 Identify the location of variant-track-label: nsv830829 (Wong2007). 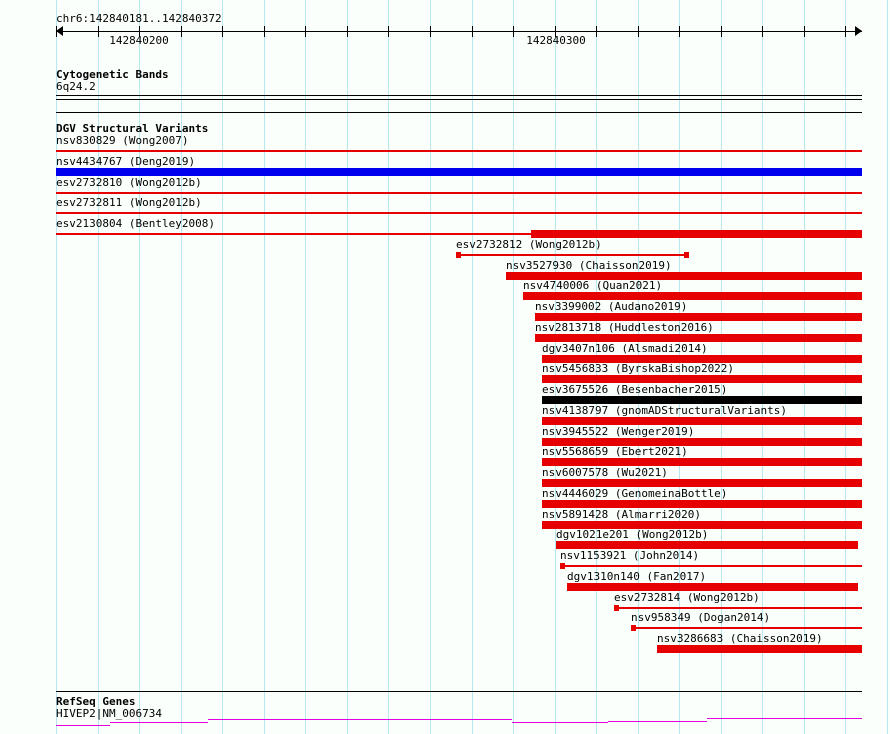
(122, 140).